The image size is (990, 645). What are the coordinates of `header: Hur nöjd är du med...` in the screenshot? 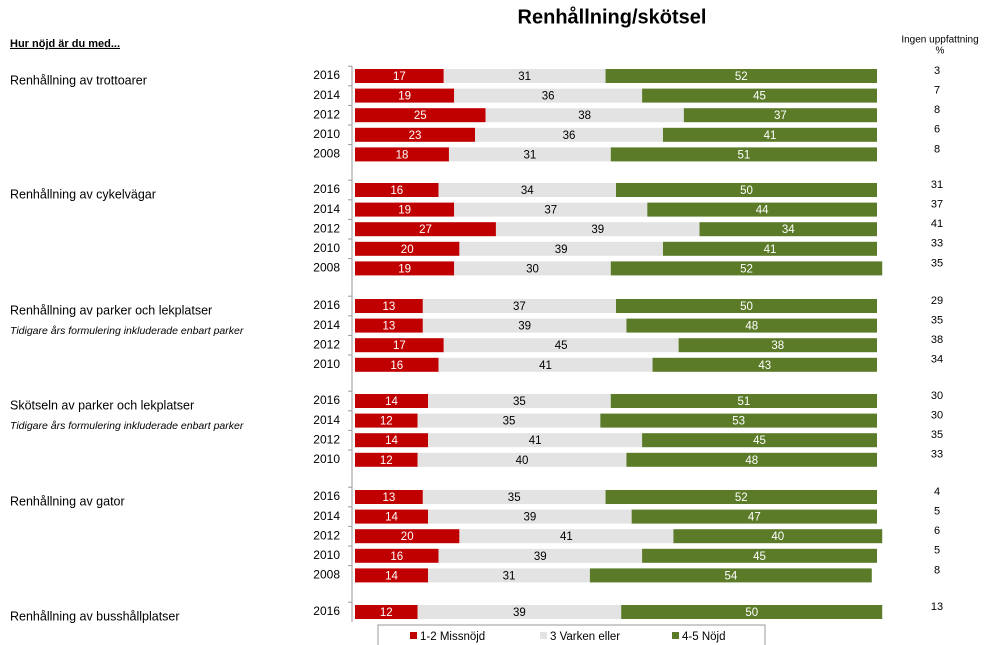 It's located at (65, 44).